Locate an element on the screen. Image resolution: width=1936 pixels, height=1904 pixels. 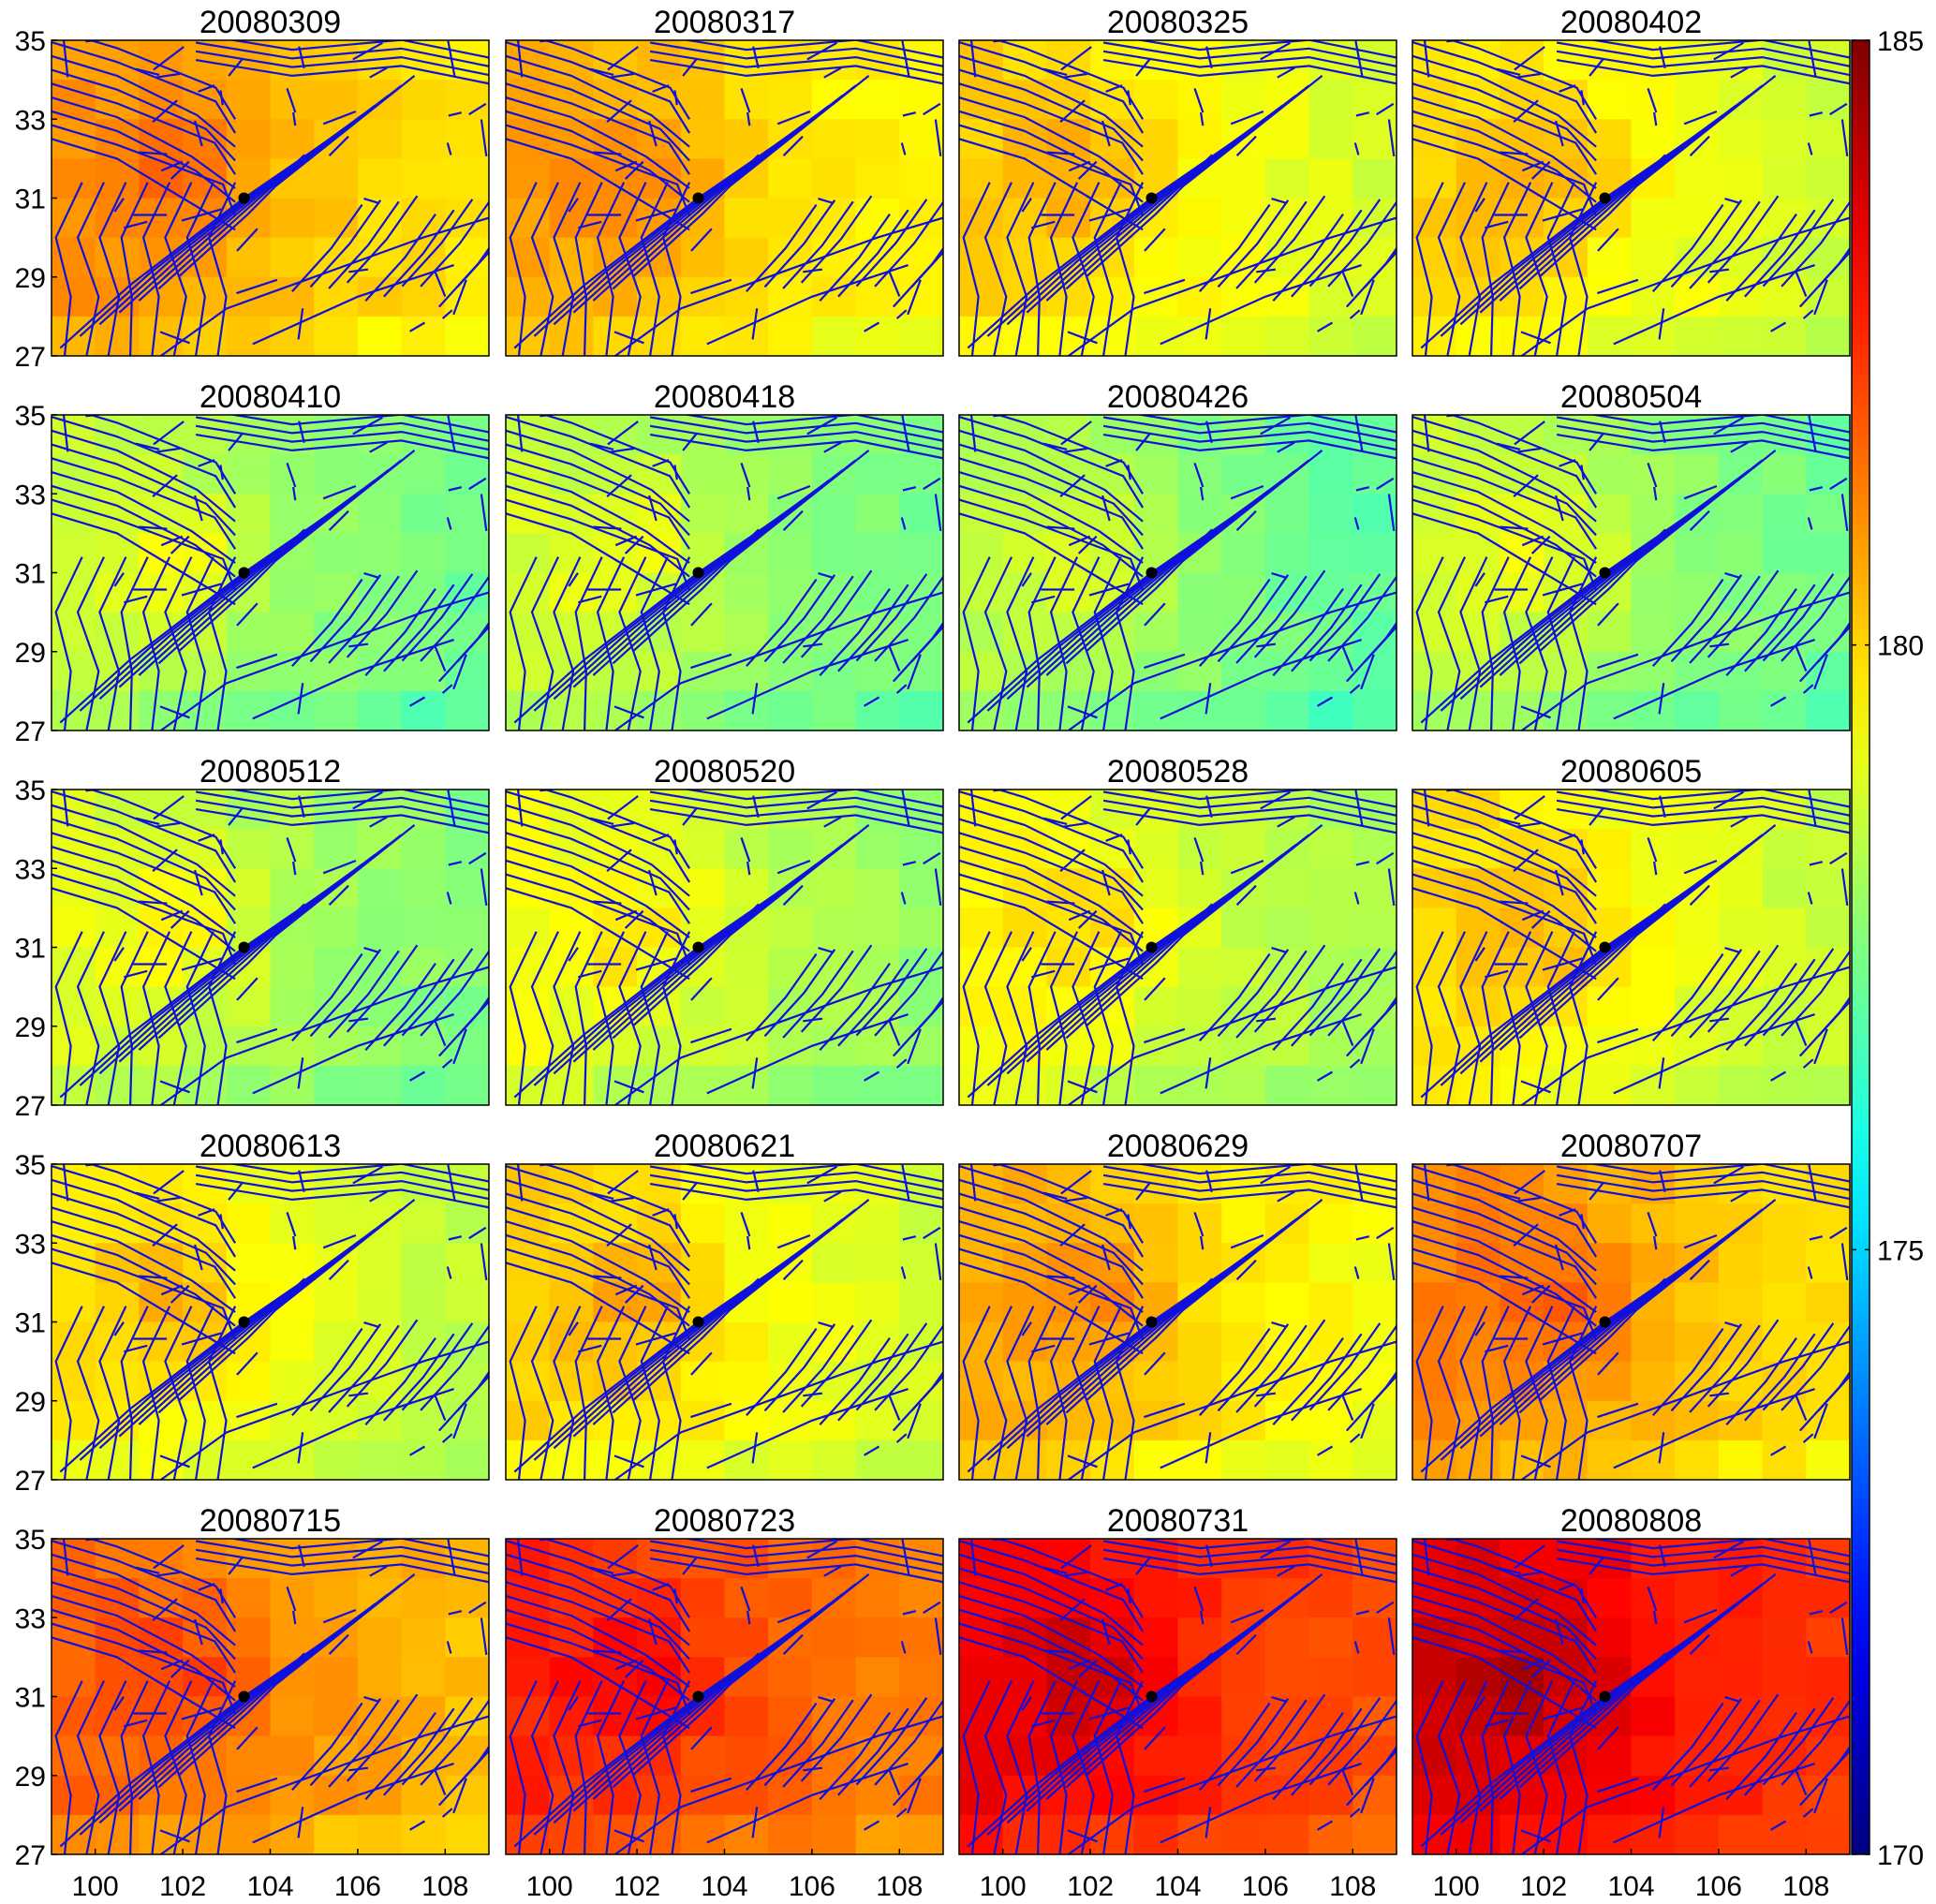
fault-lines is located at coordinates (270, 198).